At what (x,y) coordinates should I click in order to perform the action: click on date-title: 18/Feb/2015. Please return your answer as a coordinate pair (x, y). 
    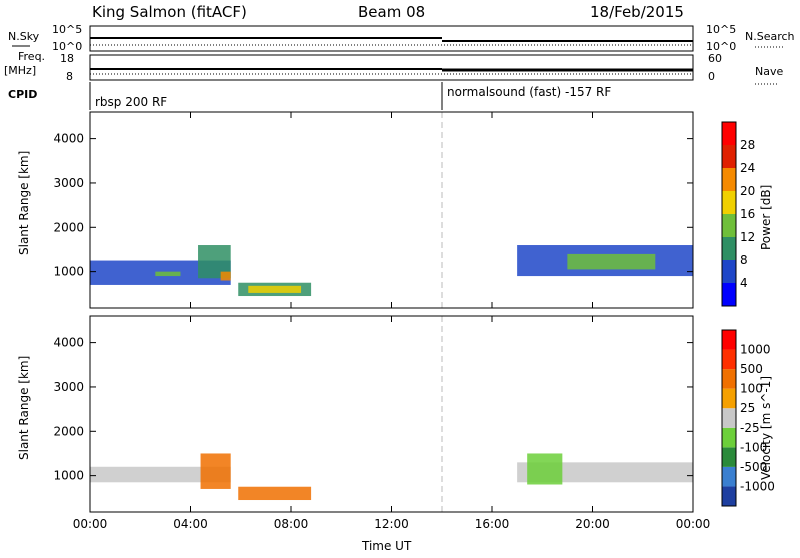
    Looking at the image, I should click on (637, 12).